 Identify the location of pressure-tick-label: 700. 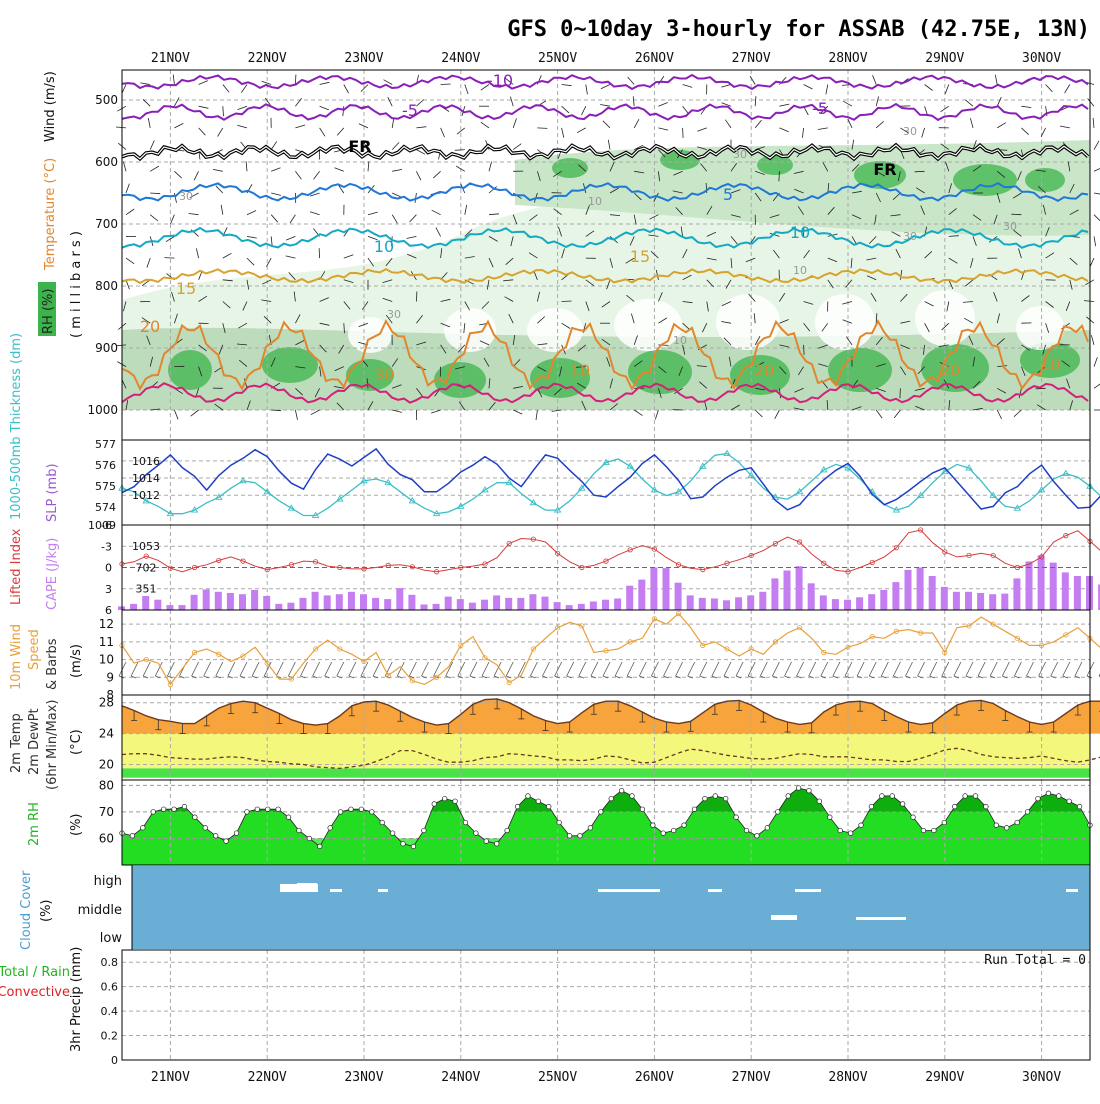
(106, 224).